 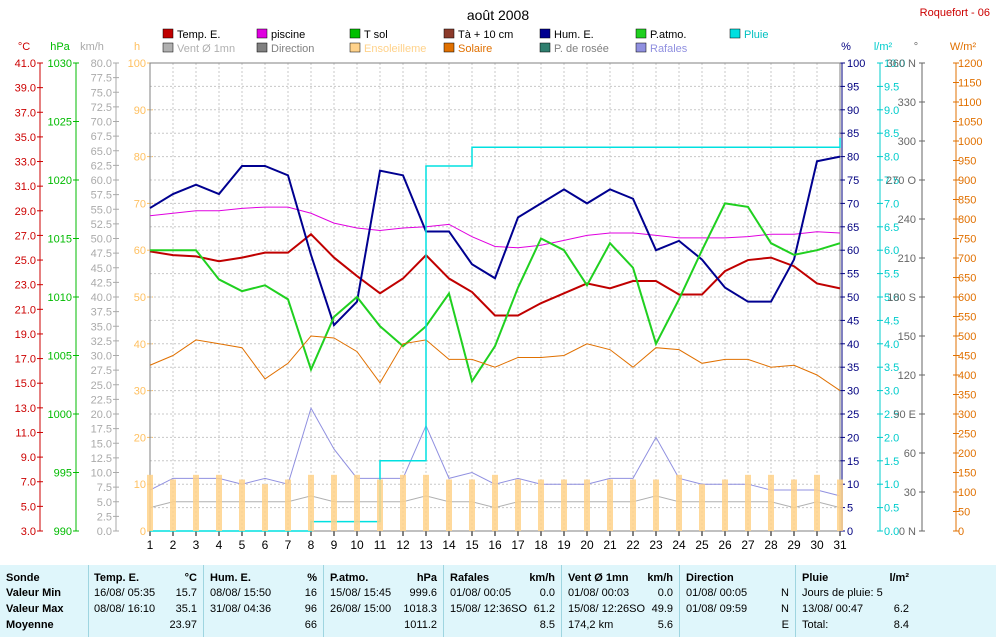 What do you see at coordinates (840, 545) in the screenshot?
I see `x-tick-label: 31` at bounding box center [840, 545].